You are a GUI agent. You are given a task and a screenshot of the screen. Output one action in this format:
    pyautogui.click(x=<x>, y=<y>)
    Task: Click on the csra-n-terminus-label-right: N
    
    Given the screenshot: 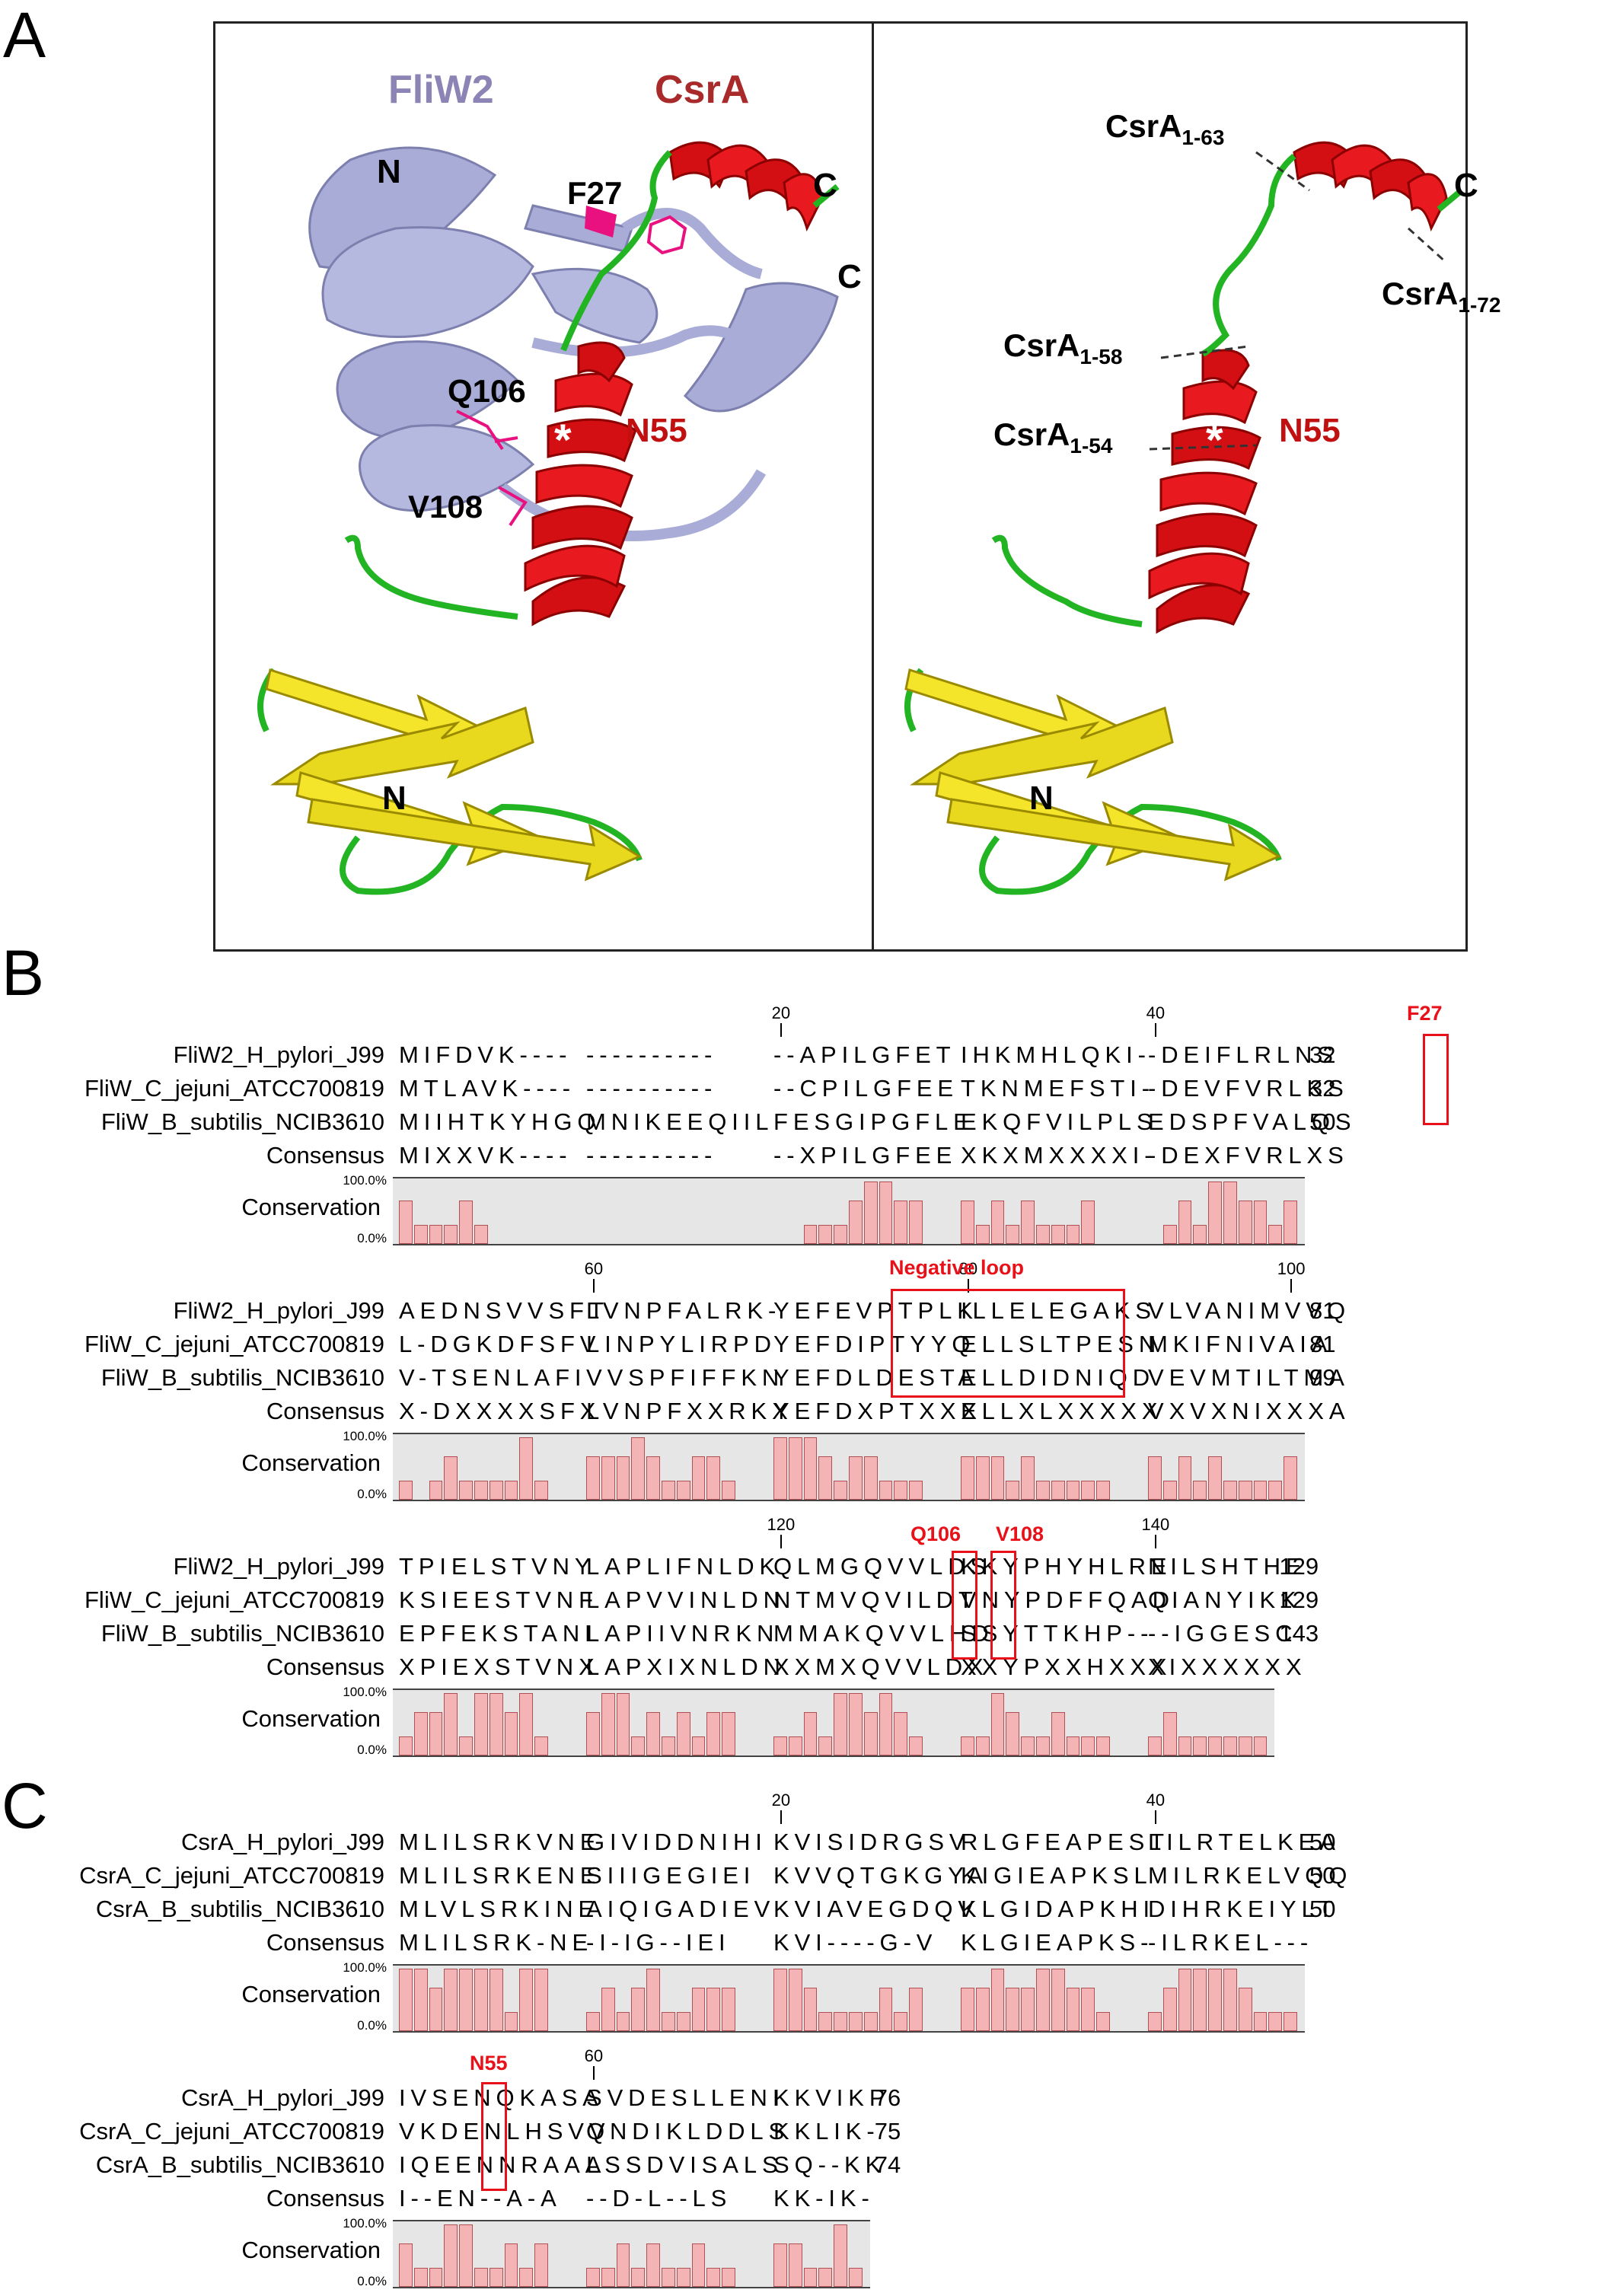 What is the action you would take?
    pyautogui.click(x=1041, y=798)
    